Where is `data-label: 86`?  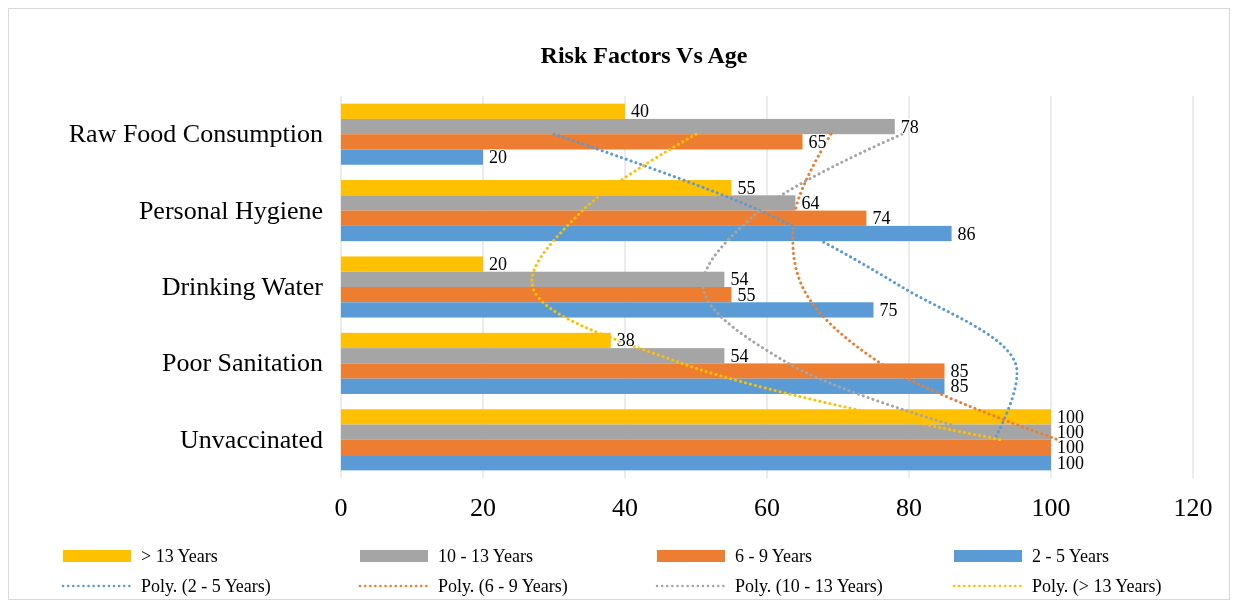
data-label: 86 is located at coordinates (966, 233).